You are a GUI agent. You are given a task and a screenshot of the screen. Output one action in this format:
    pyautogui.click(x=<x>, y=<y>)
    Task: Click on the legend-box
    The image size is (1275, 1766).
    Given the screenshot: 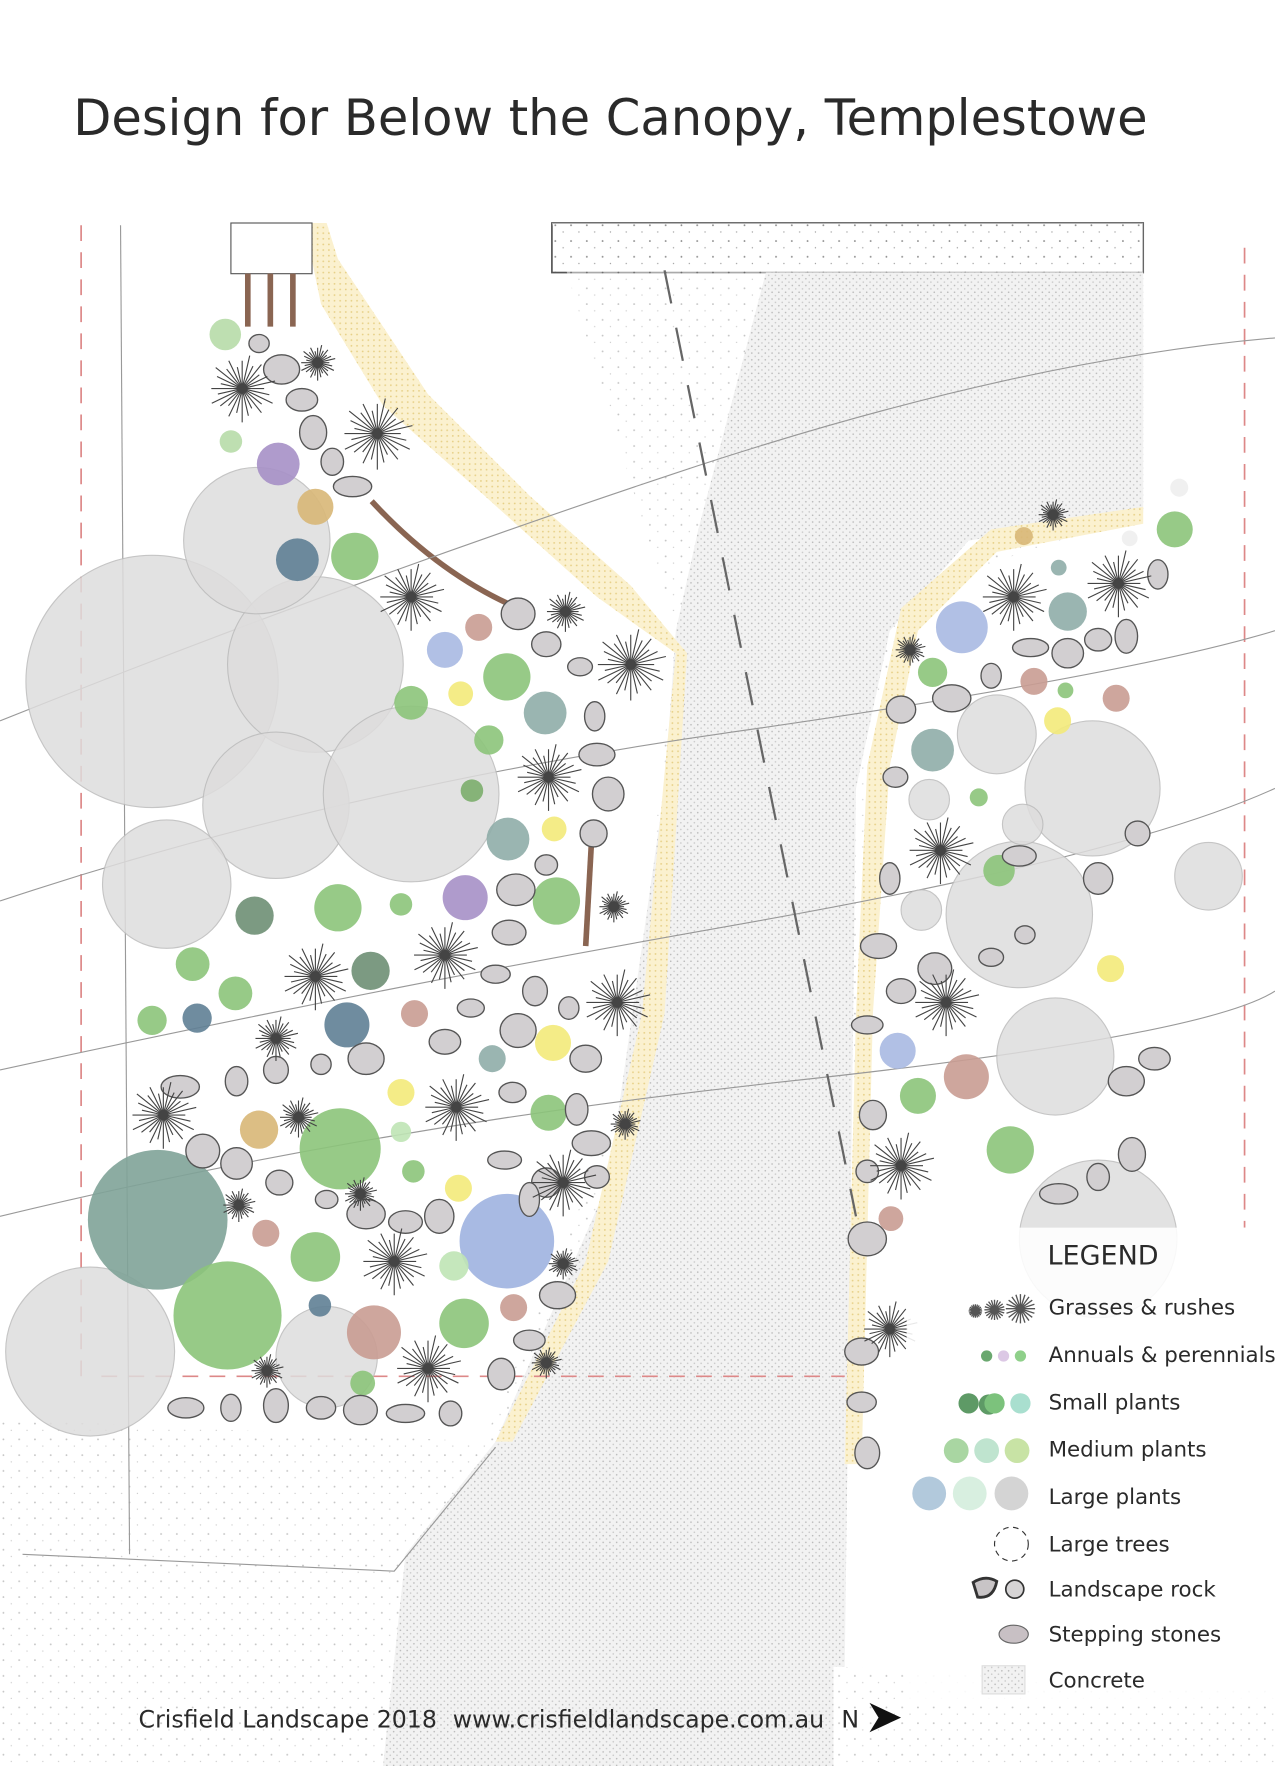 What is the action you would take?
    pyautogui.click(x=1090, y=1467)
    